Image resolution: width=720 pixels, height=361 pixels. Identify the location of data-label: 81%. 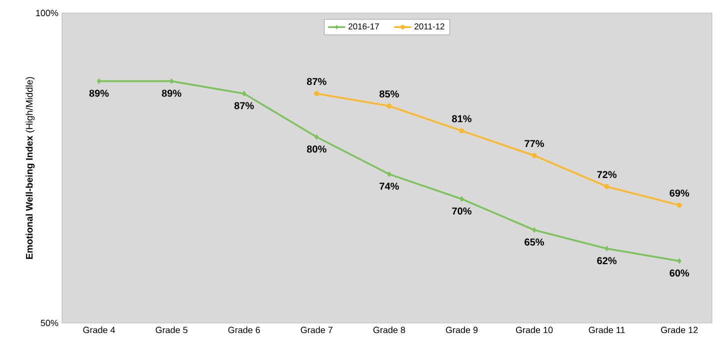
(462, 118).